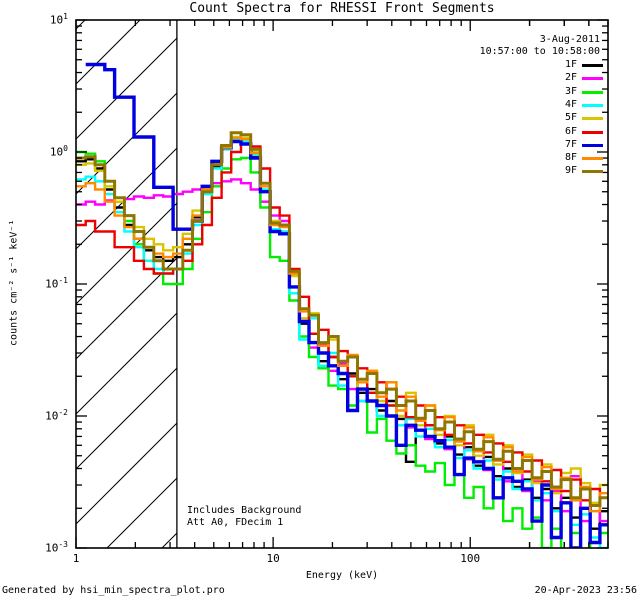 Image resolution: width=640 pixels, height=600 pixels. Describe the element at coordinates (592, 172) in the screenshot. I see `legend-swatch-9F` at that location.